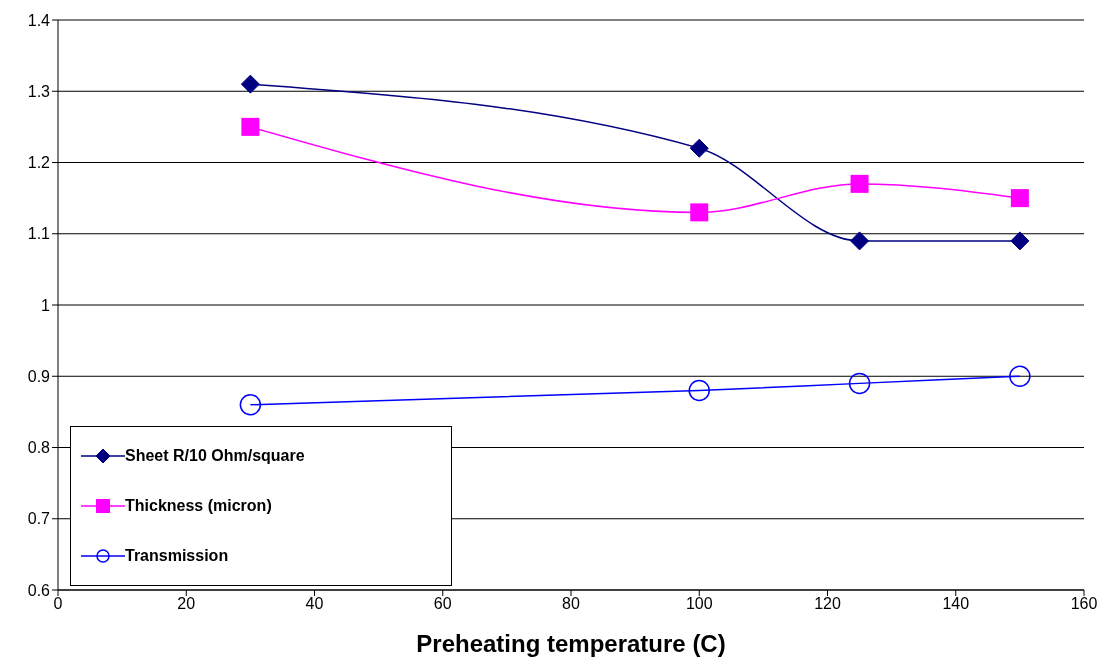 This screenshot has width=1115, height=664. What do you see at coordinates (39, 234) in the screenshot?
I see `y-tick-label: 1.1` at bounding box center [39, 234].